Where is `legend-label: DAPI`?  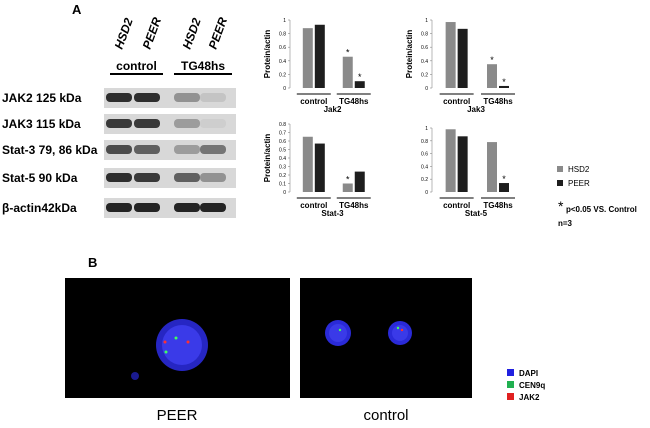 legend-label: DAPI is located at coordinates (528, 373).